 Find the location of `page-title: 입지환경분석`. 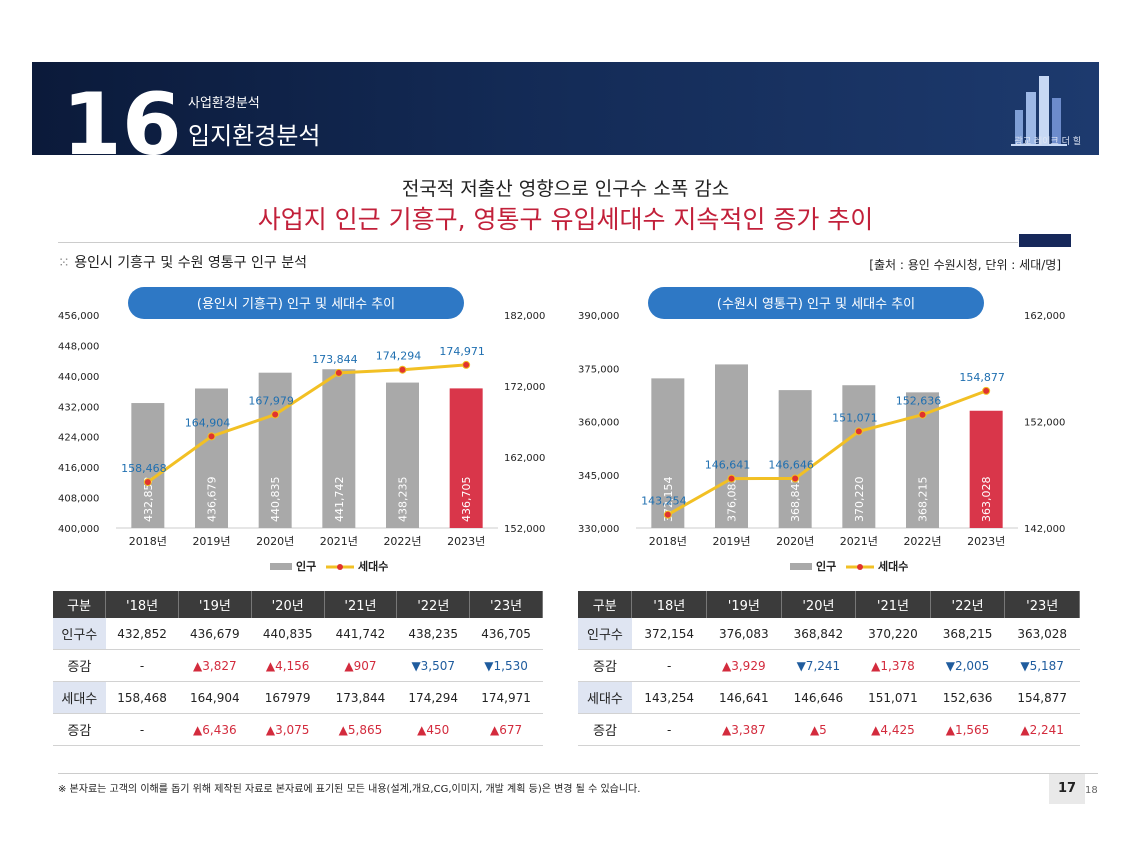

page-title: 입지환경분석 is located at coordinates (254, 136).